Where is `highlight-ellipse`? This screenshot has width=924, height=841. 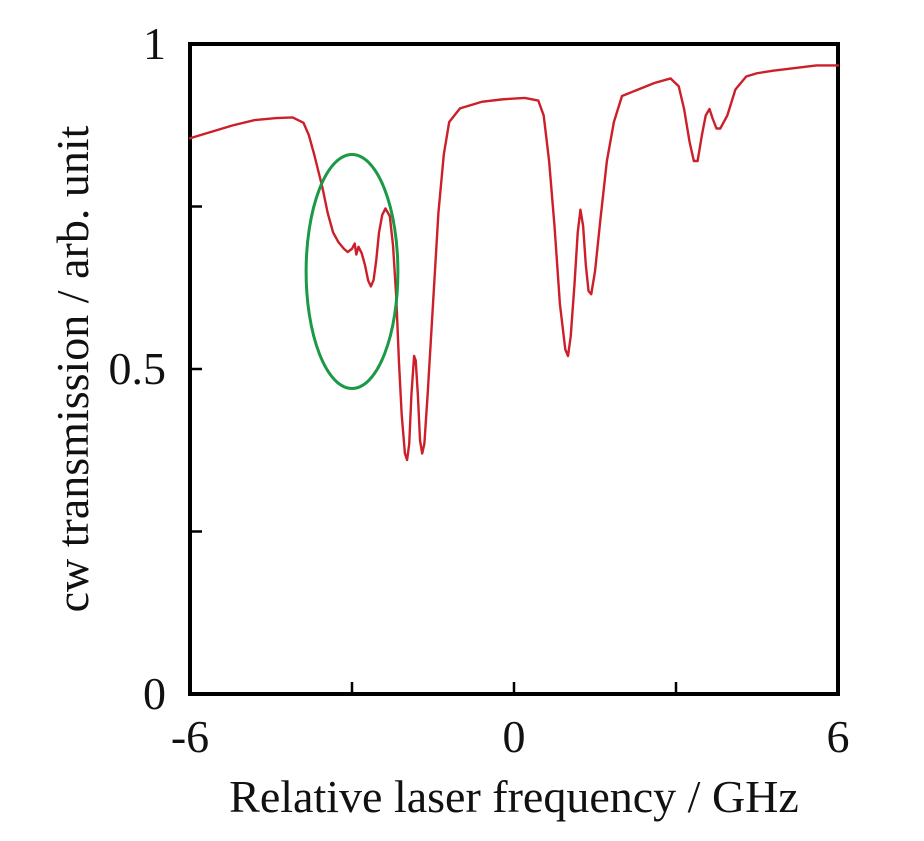
highlight-ellipse is located at coordinates (352, 271).